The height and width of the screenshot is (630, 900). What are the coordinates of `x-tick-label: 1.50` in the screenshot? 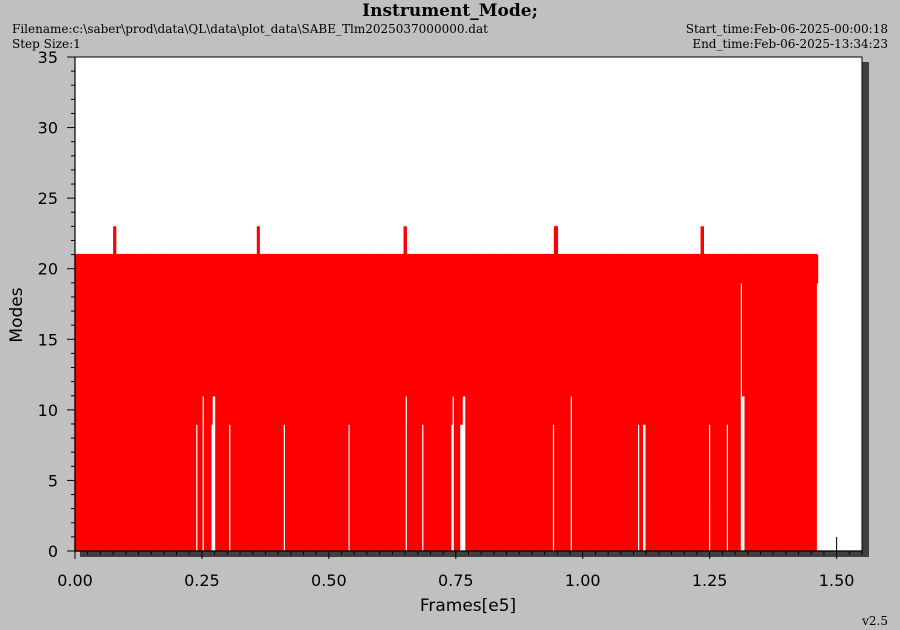 It's located at (837, 580).